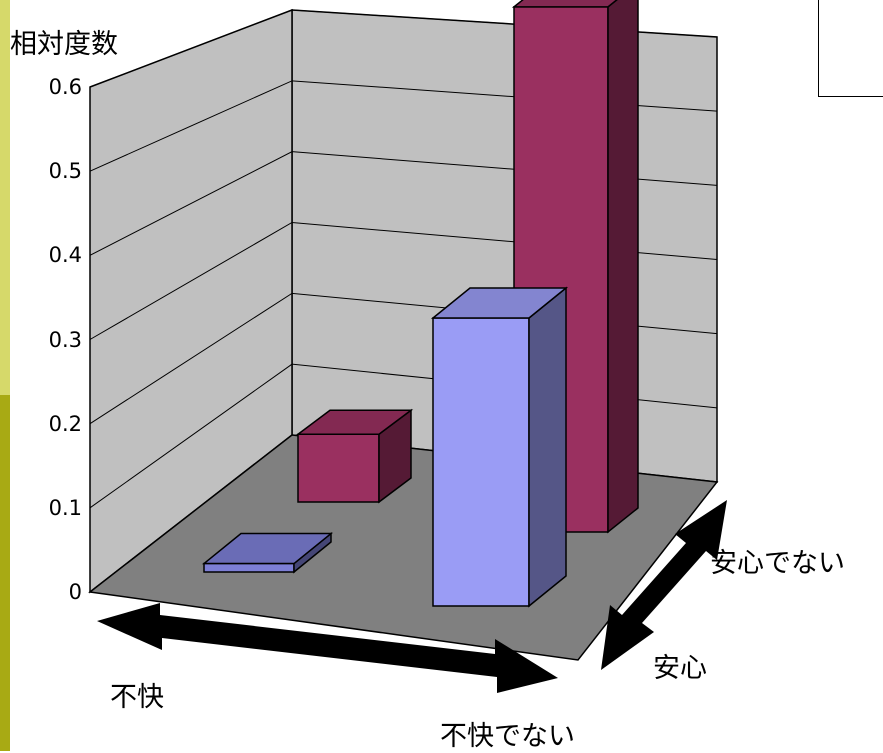  I want to click on x-label-fukai: 不快, so click(137, 697).